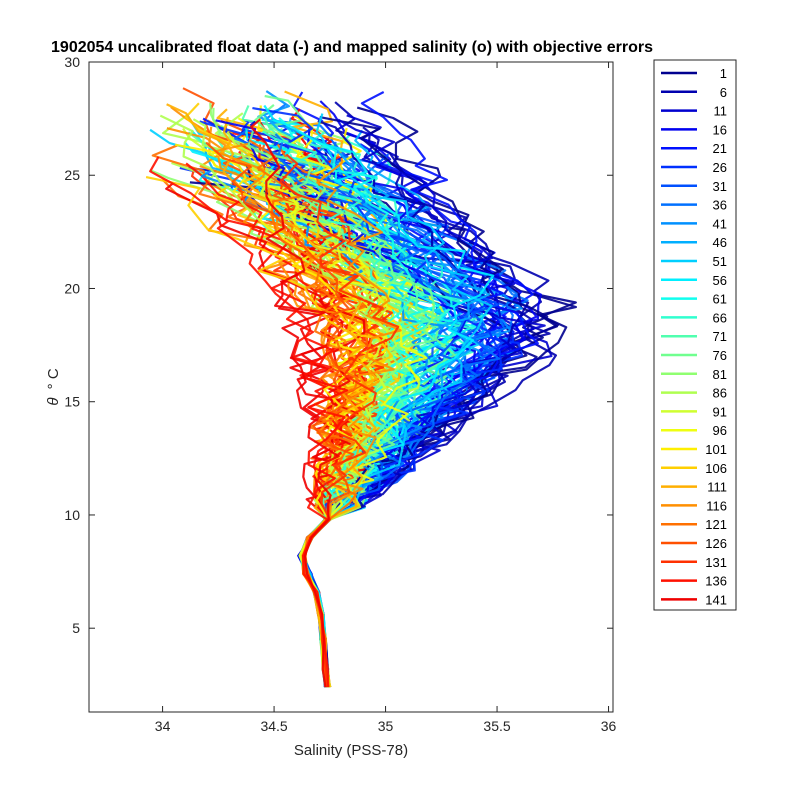 The height and width of the screenshot is (800, 800). What do you see at coordinates (716, 524) in the screenshot?
I see `legend-entry-label: 121` at bounding box center [716, 524].